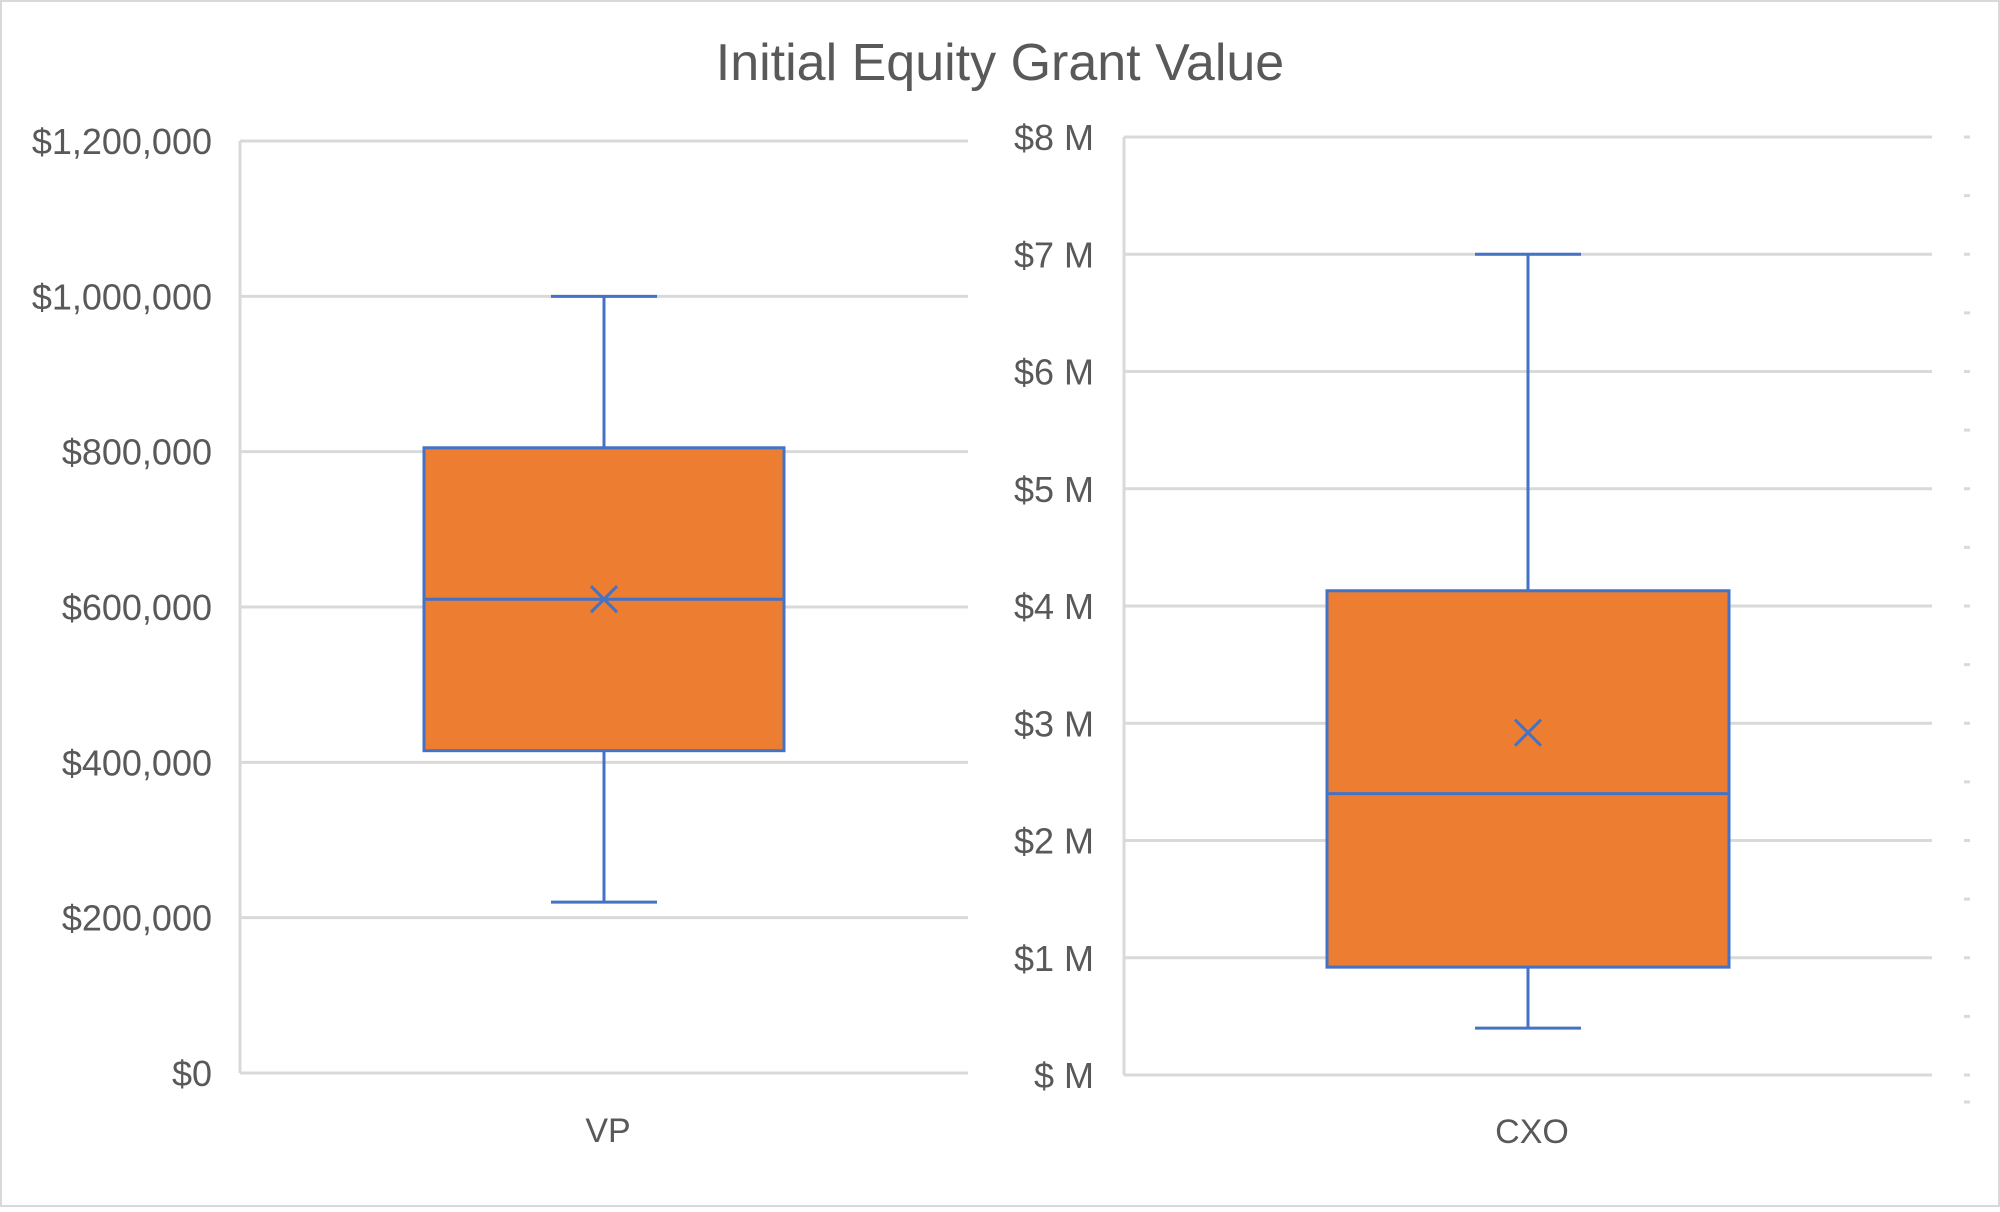  Describe the element at coordinates (1054, 723) in the screenshot. I see `cxo-y-tick-label: $3 M` at that location.